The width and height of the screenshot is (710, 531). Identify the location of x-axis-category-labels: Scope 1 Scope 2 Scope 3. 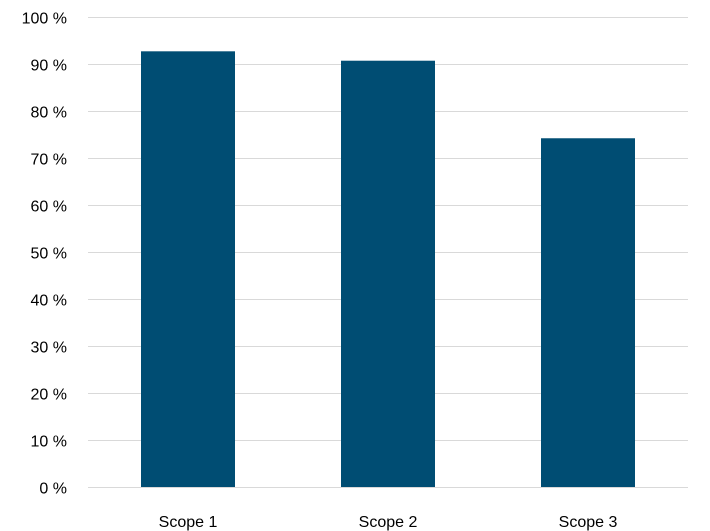
(388, 522).